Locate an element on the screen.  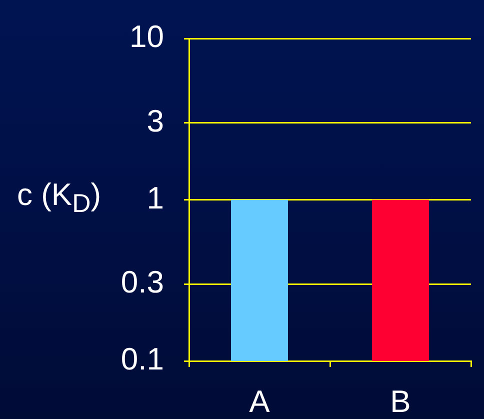
y-tick-label: 1 is located at coordinates (155, 198).